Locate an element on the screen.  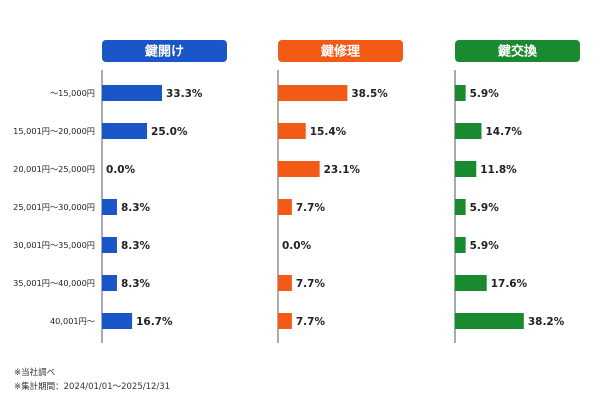
panel-title-key-replacement: 鍵交換 is located at coordinates (518, 52).